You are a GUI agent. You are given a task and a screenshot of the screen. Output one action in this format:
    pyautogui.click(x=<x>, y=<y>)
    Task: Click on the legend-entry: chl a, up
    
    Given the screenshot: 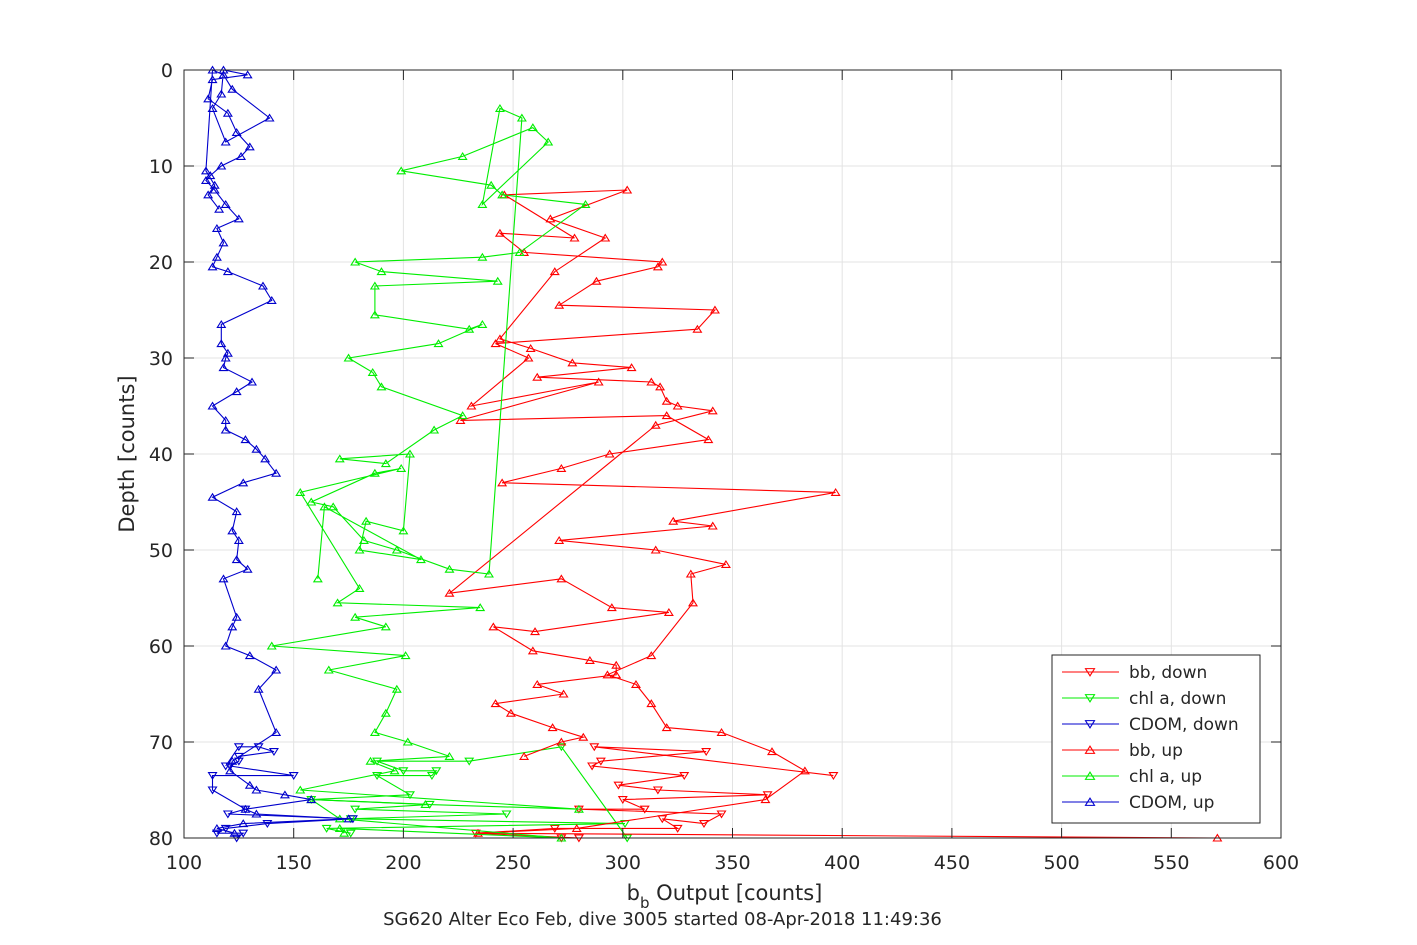 What is the action you would take?
    pyautogui.click(x=1132, y=777)
    